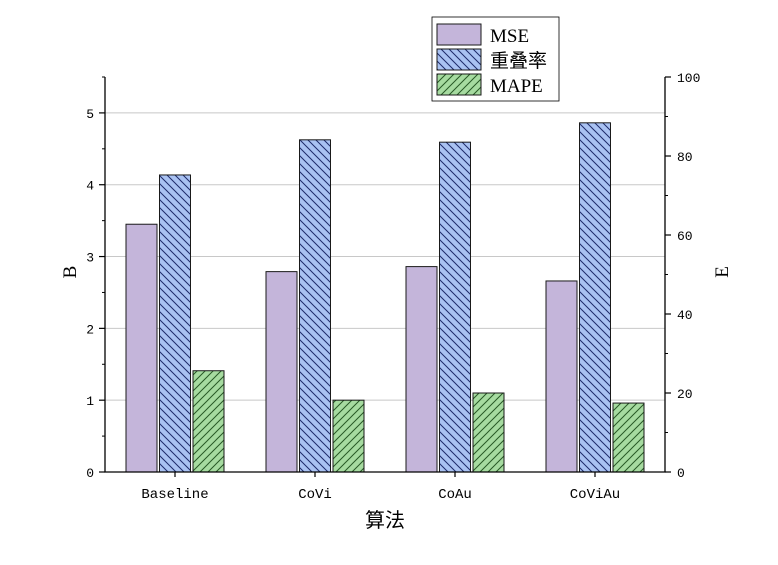  What do you see at coordinates (561, 376) in the screenshot?
I see `bar-series-1-coviau` at bounding box center [561, 376].